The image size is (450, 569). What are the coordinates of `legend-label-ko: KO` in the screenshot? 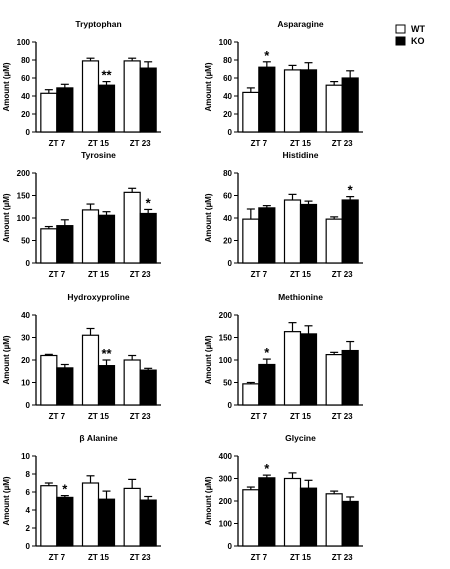 It's located at (418, 41).